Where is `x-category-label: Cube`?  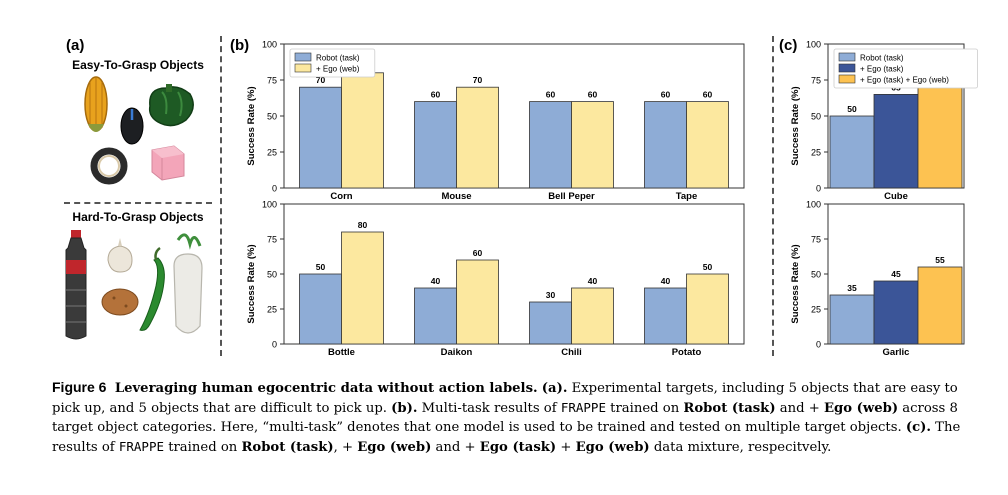
x-category-label: Cube is located at coordinates (896, 196).